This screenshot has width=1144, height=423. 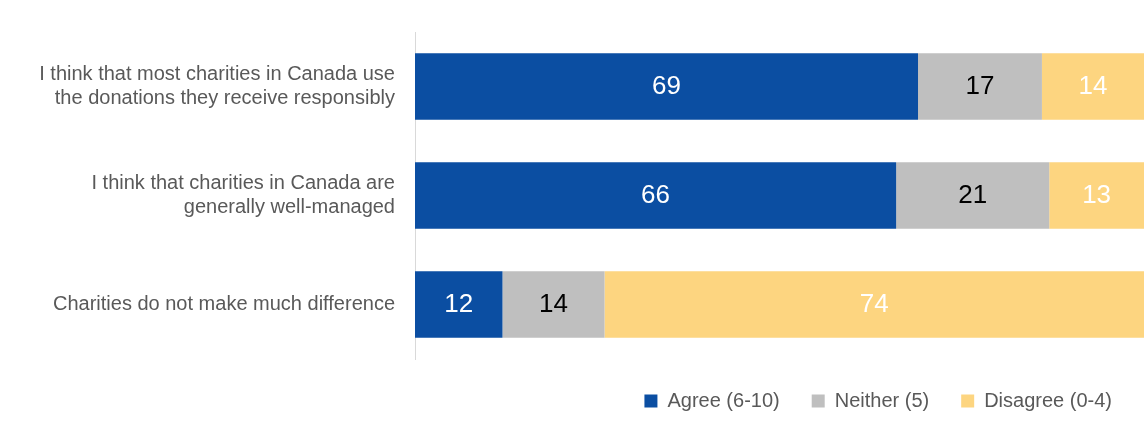 I want to click on data-label: 69, so click(x=666, y=84).